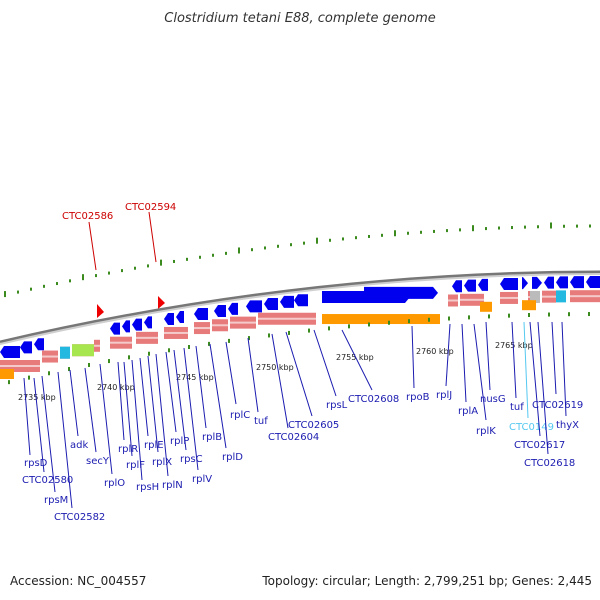 The width and height of the screenshot is (600, 600). Describe the element at coordinates (97, 417) in the screenshot. I see `gene-secY: secY` at that location.